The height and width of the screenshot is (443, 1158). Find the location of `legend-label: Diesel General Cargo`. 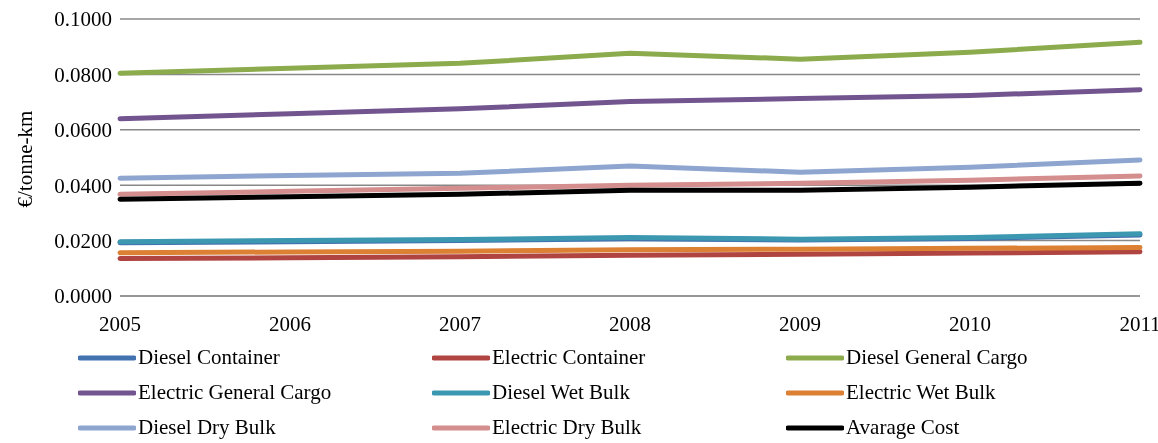

legend-label: Diesel General Cargo is located at coordinates (937, 357).